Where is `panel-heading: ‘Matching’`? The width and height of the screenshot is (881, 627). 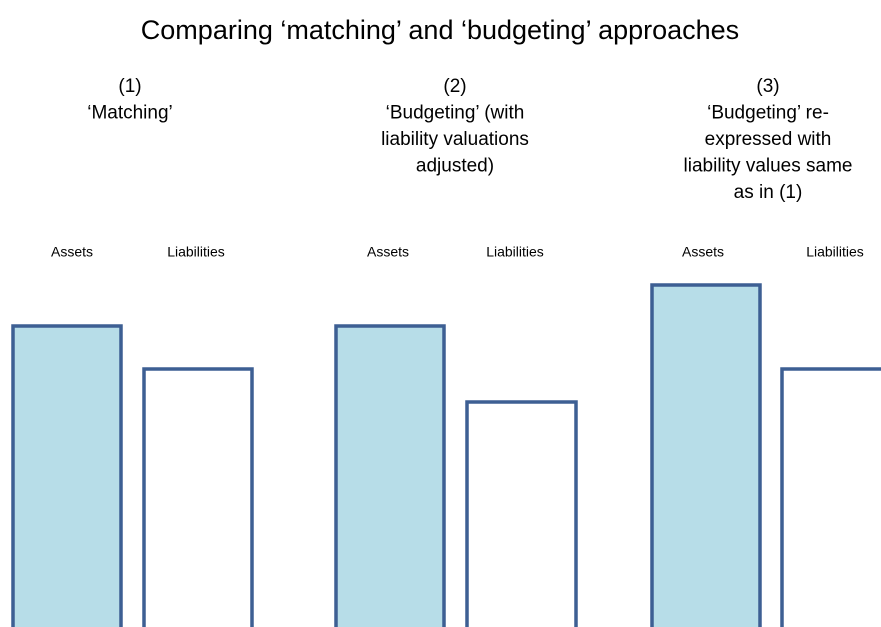
panel-heading: ‘Matching’ is located at coordinates (130, 113).